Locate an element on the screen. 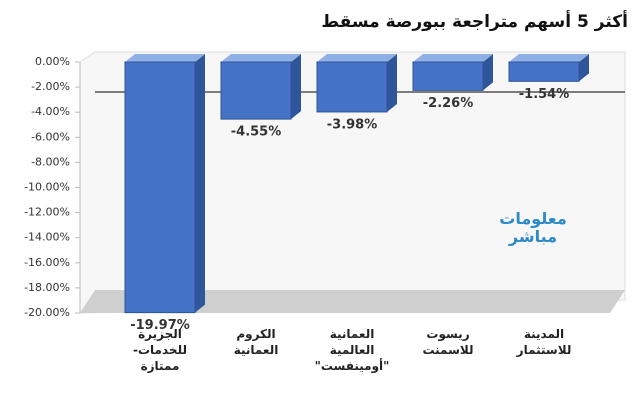  y-tick-label: -6.00% is located at coordinates (50, 136).